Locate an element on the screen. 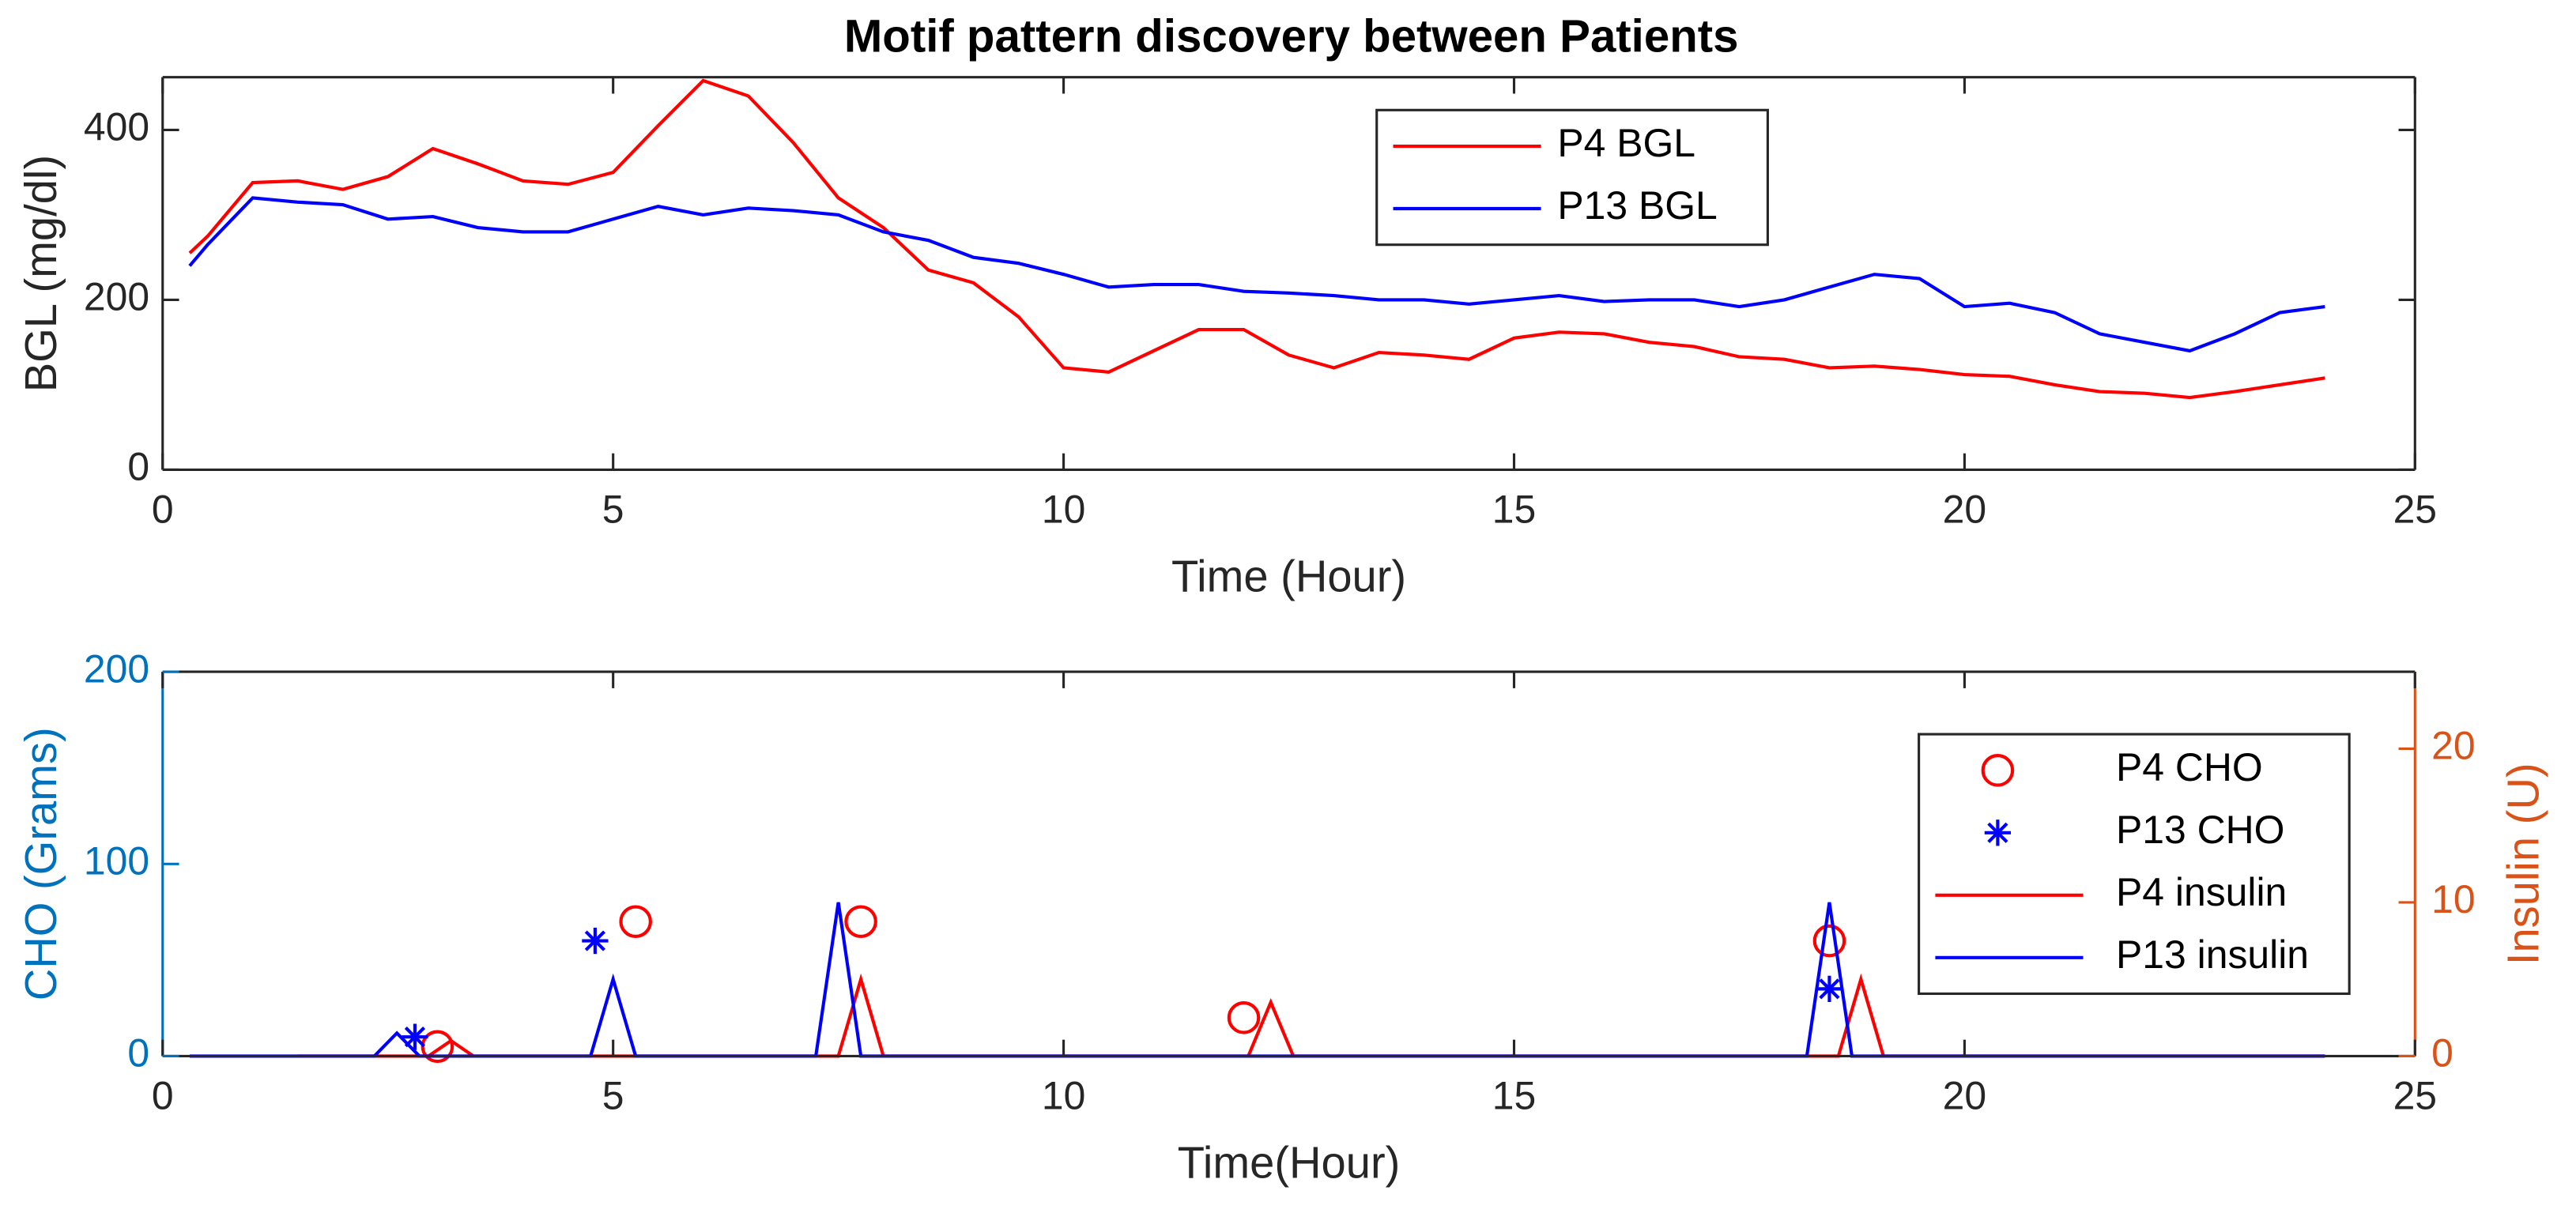  y-axis-label: CHO (Grams) is located at coordinates (41, 863).